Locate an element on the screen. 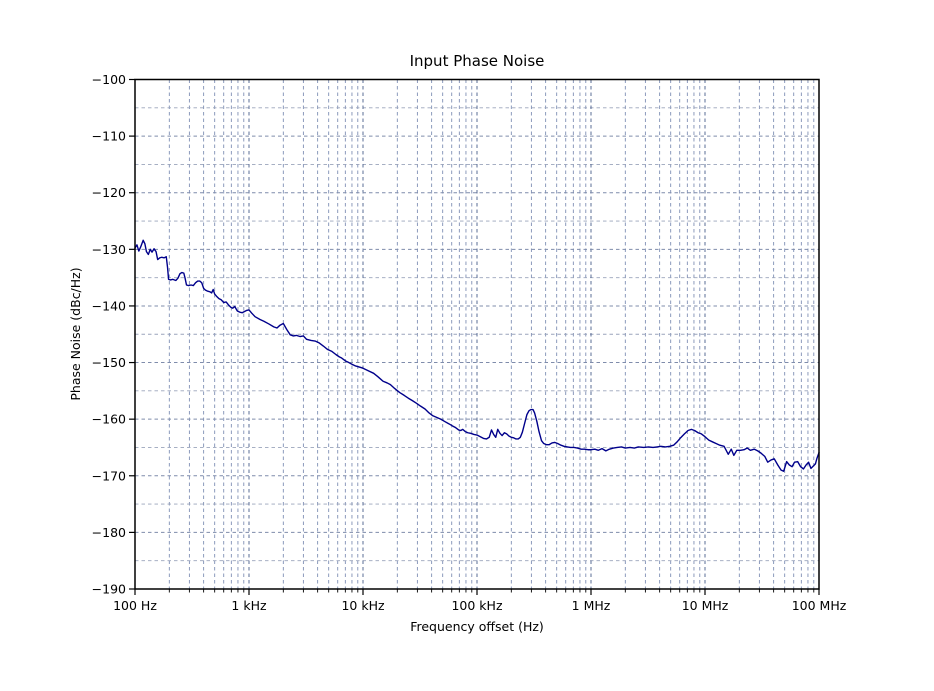 The width and height of the screenshot is (934, 691). y-tick-label: −110 is located at coordinates (109, 136).